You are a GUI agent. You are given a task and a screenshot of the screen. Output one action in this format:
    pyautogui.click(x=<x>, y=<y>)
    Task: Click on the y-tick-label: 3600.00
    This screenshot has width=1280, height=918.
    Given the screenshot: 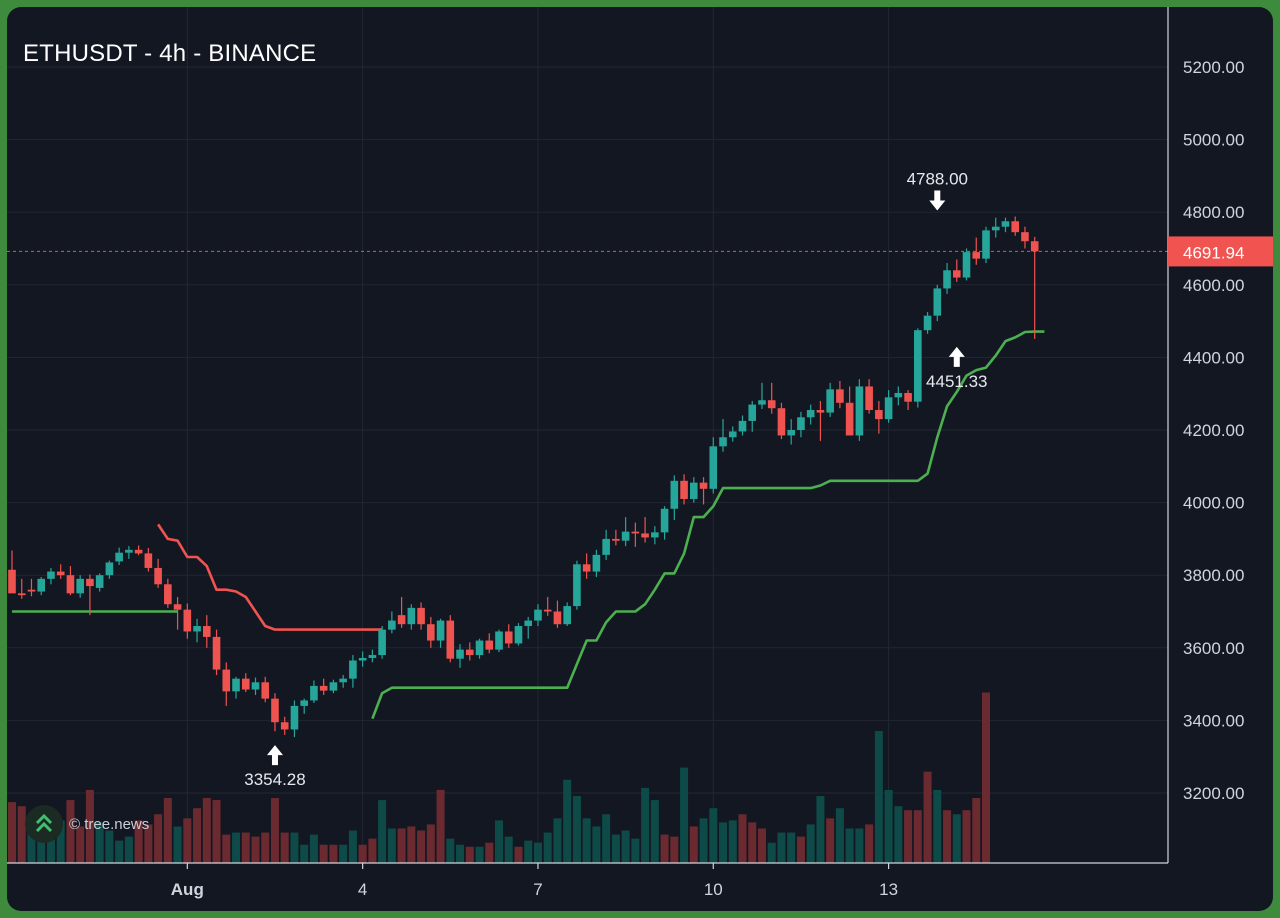 What is the action you would take?
    pyautogui.click(x=1213, y=648)
    